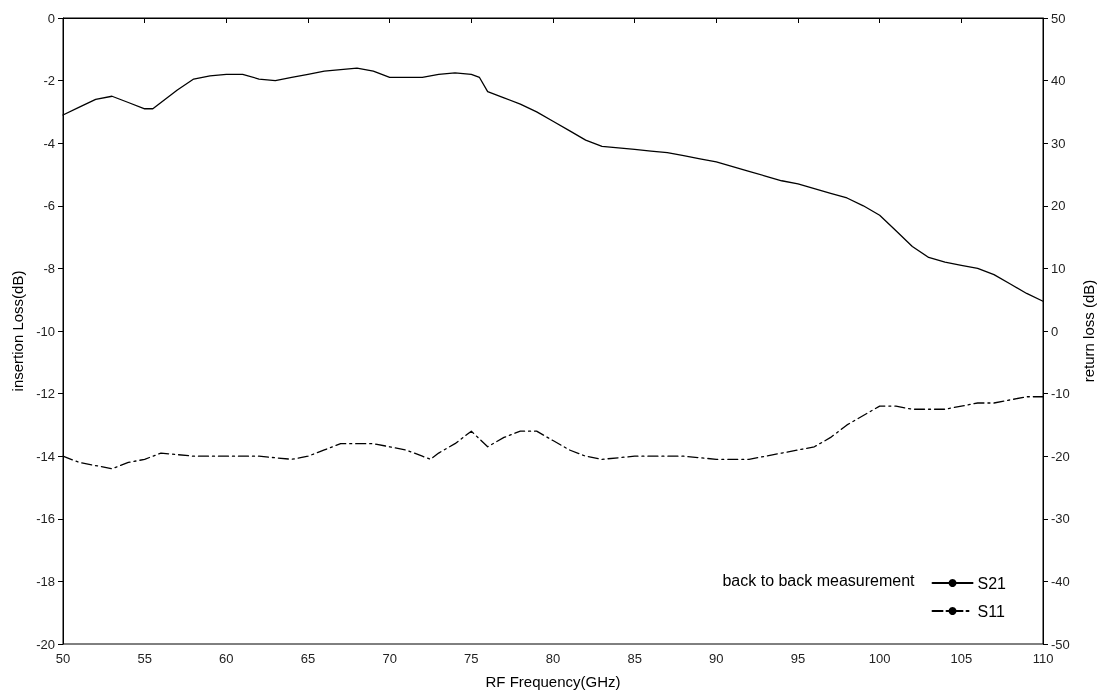  I want to click on y2-axis-title: return loss (dB), so click(1088, 331).